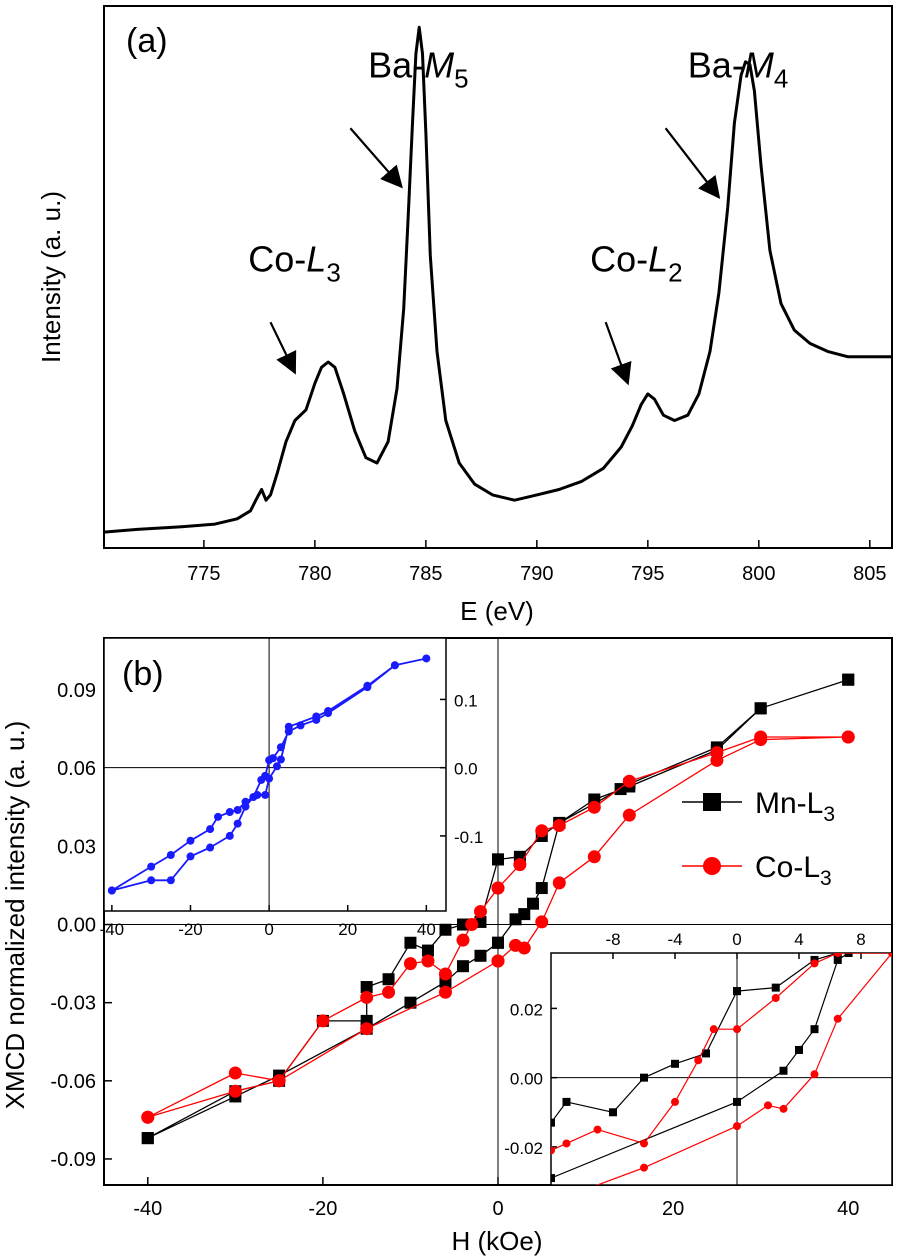 This screenshot has height=1260, width=900. I want to click on panel-a-ylabel: Intensity (a. u.), so click(51, 277).